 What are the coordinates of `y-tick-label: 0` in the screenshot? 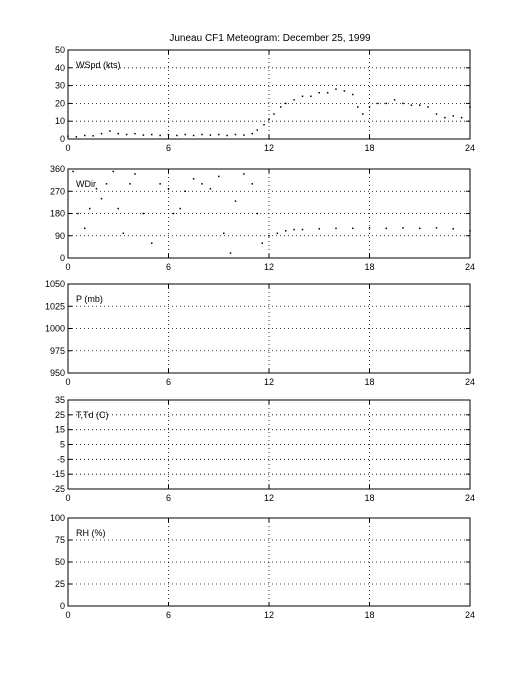 It's located at (62, 258).